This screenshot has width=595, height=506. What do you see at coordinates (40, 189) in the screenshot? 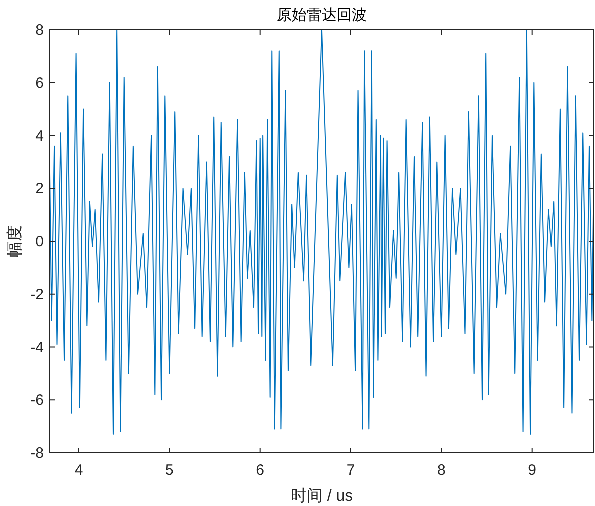
I see `y-tick-label: 2` at bounding box center [40, 189].